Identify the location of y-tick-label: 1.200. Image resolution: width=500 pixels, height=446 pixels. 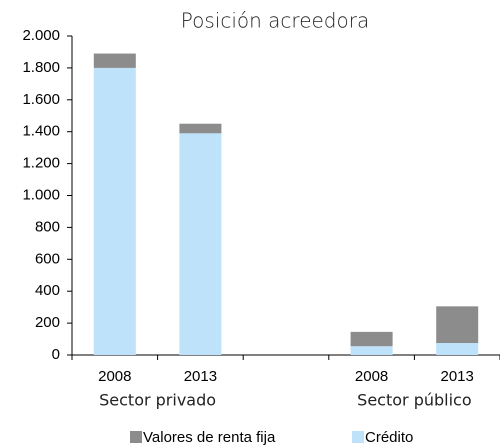
(41, 163).